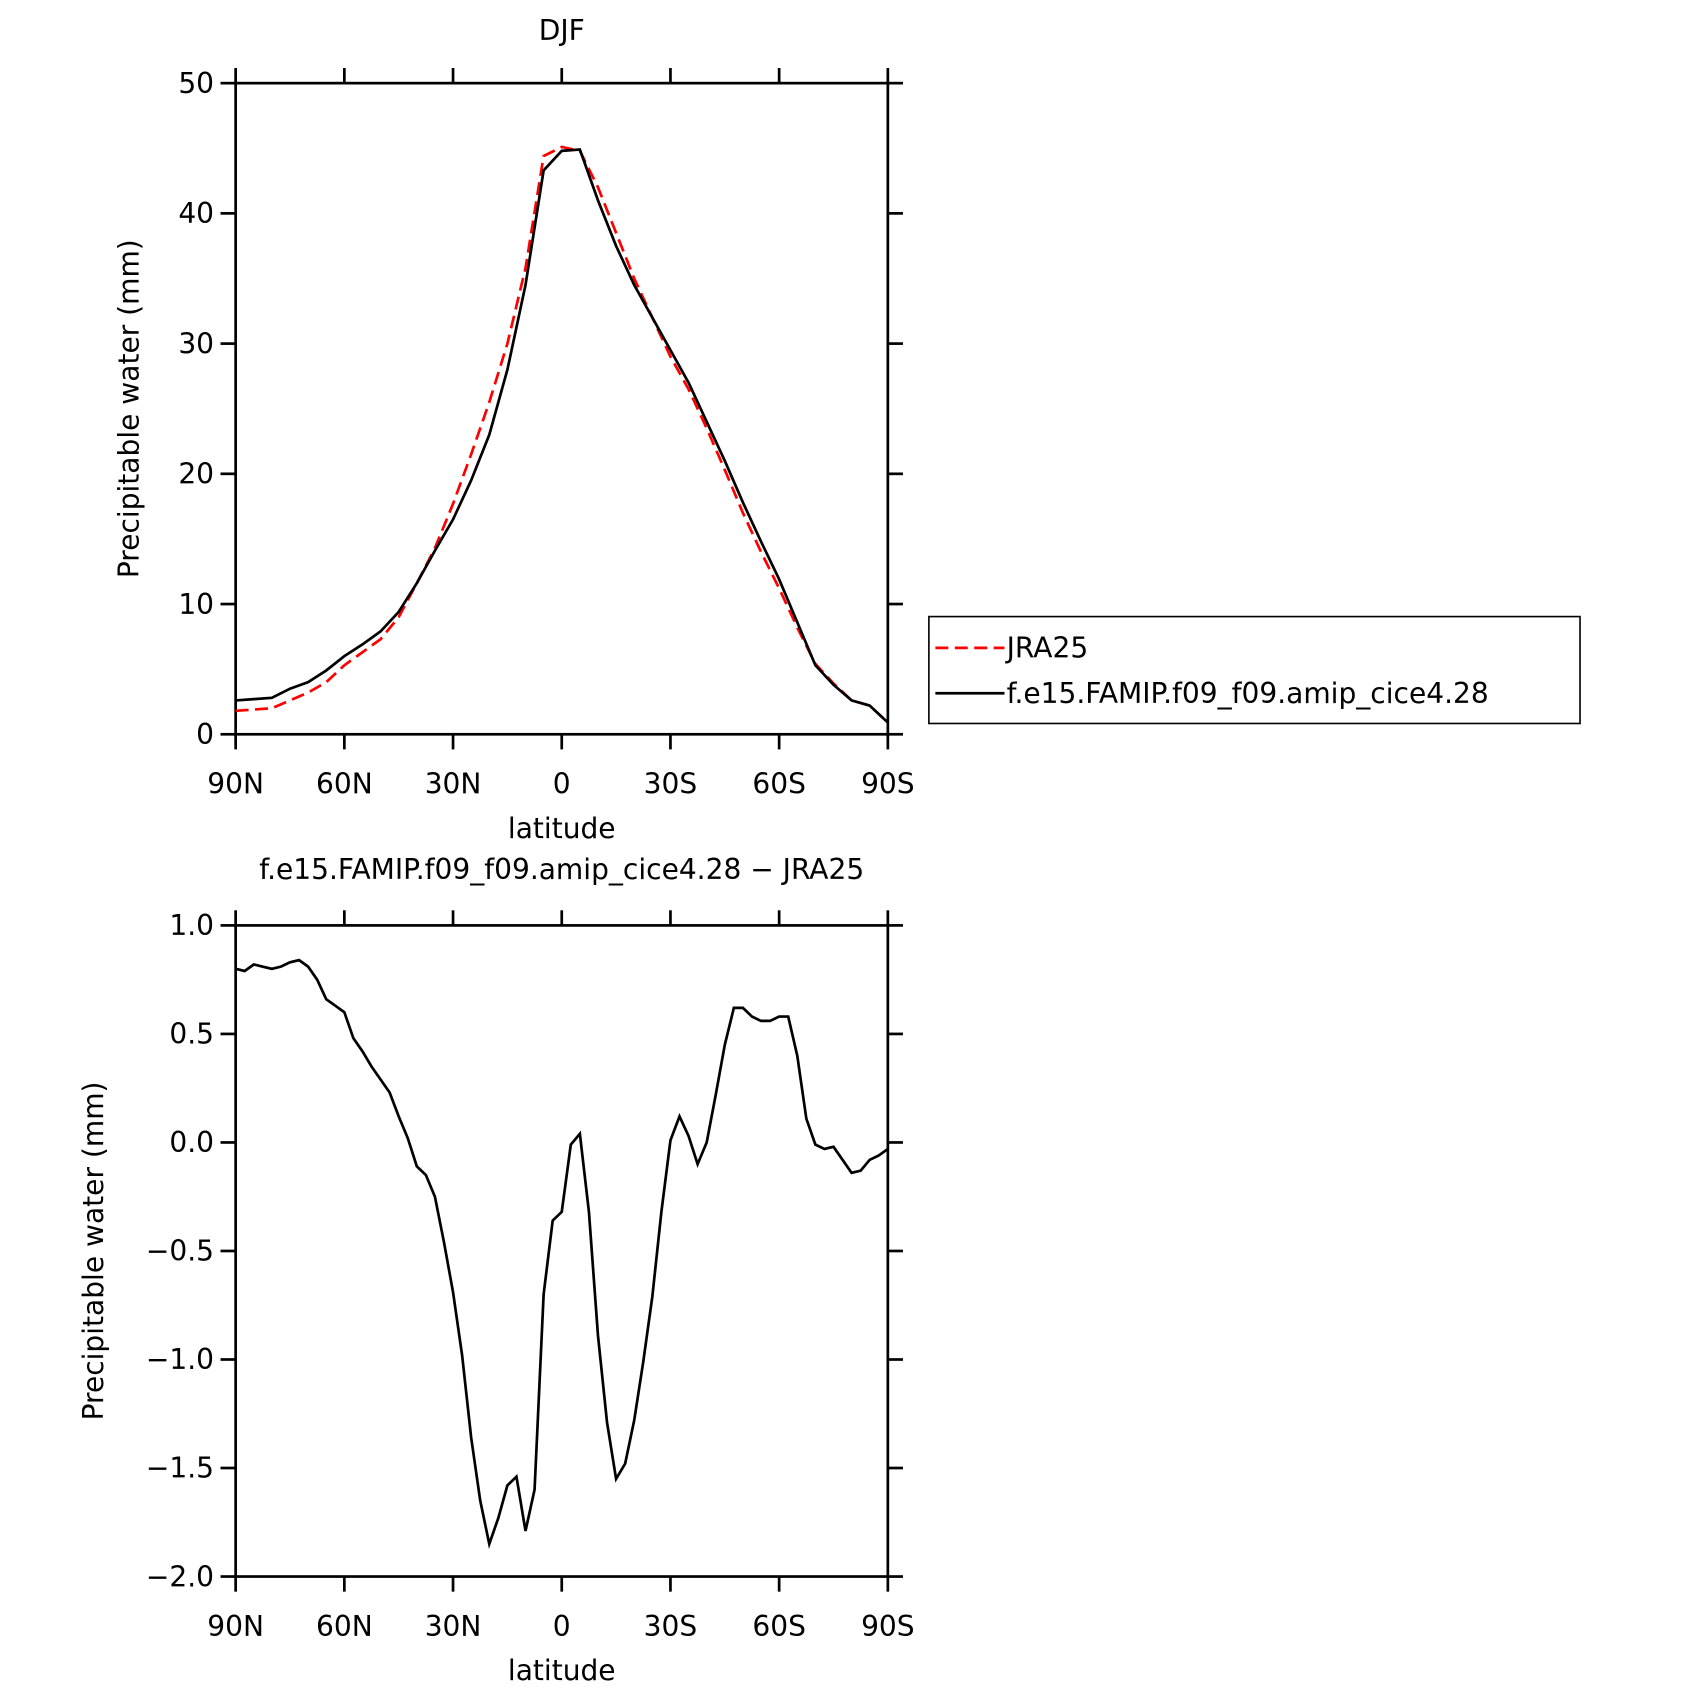  Describe the element at coordinates (562, 30) in the screenshot. I see `chart-title: DJF` at that location.